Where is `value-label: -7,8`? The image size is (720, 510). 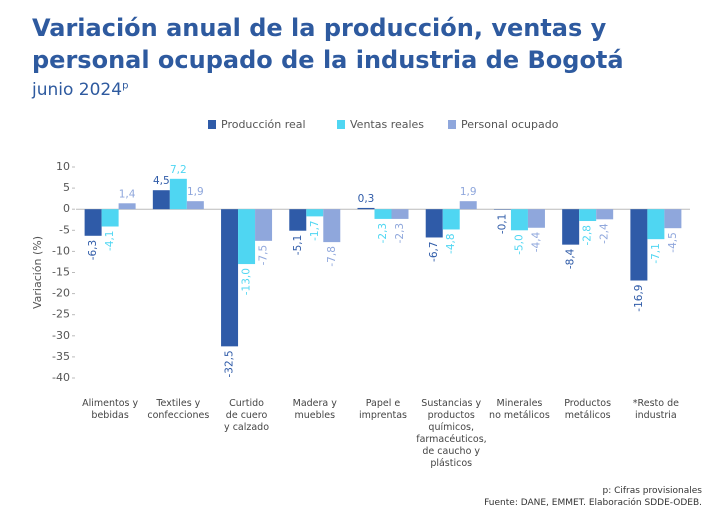
value-label: -7,8 is located at coordinates (332, 256).